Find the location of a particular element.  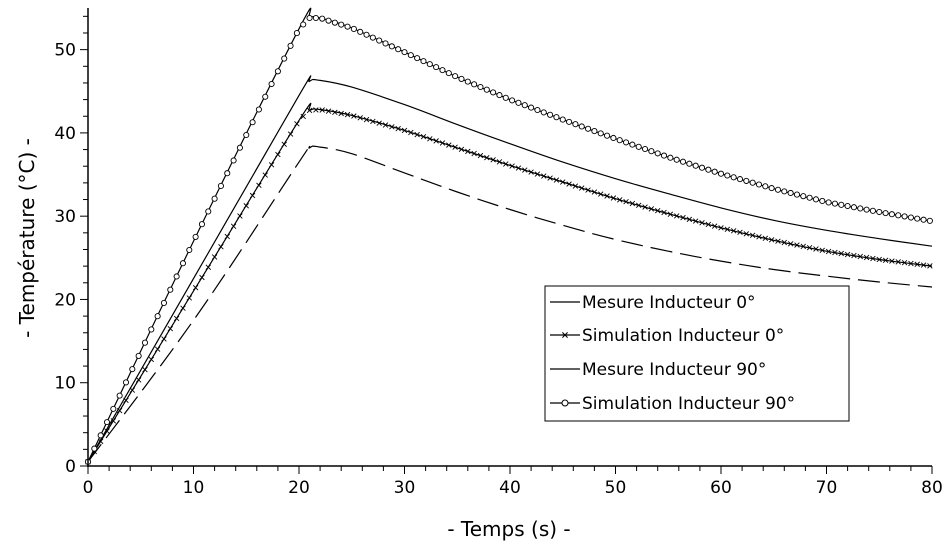

y-tick-label: 30 is located at coordinates (65, 217).